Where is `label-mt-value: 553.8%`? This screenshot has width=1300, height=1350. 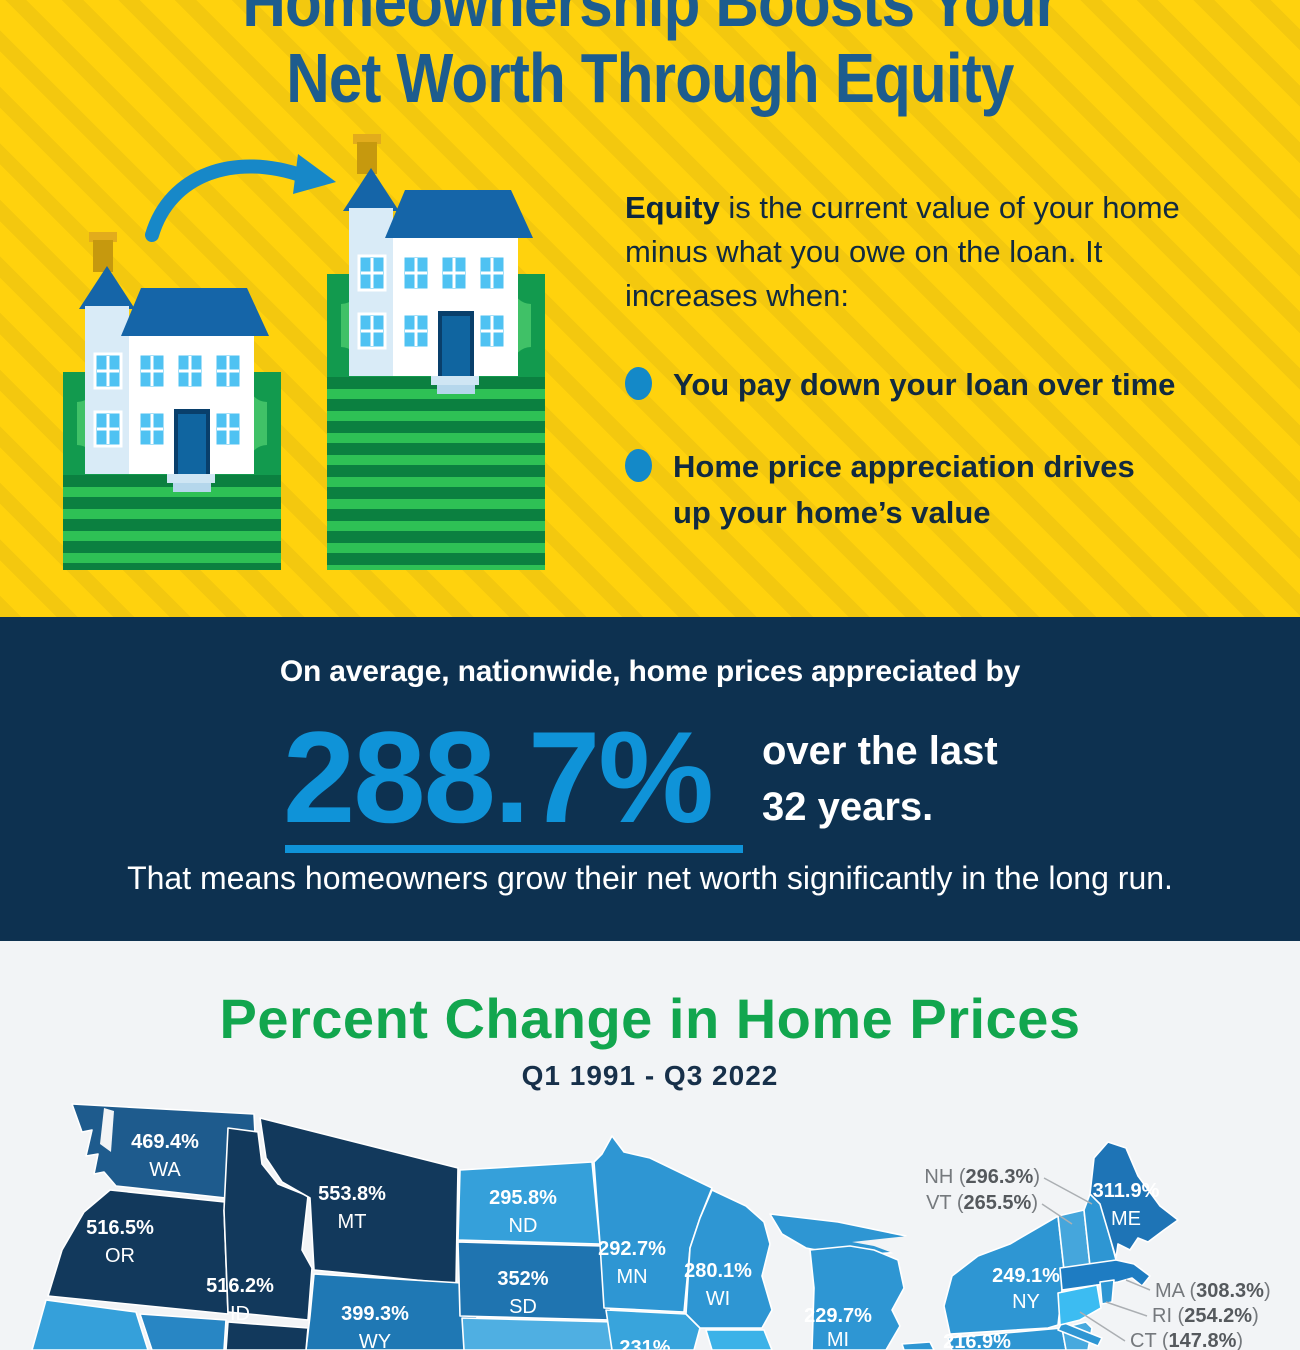 label-mt-value: 553.8% is located at coordinates (352, 1194).